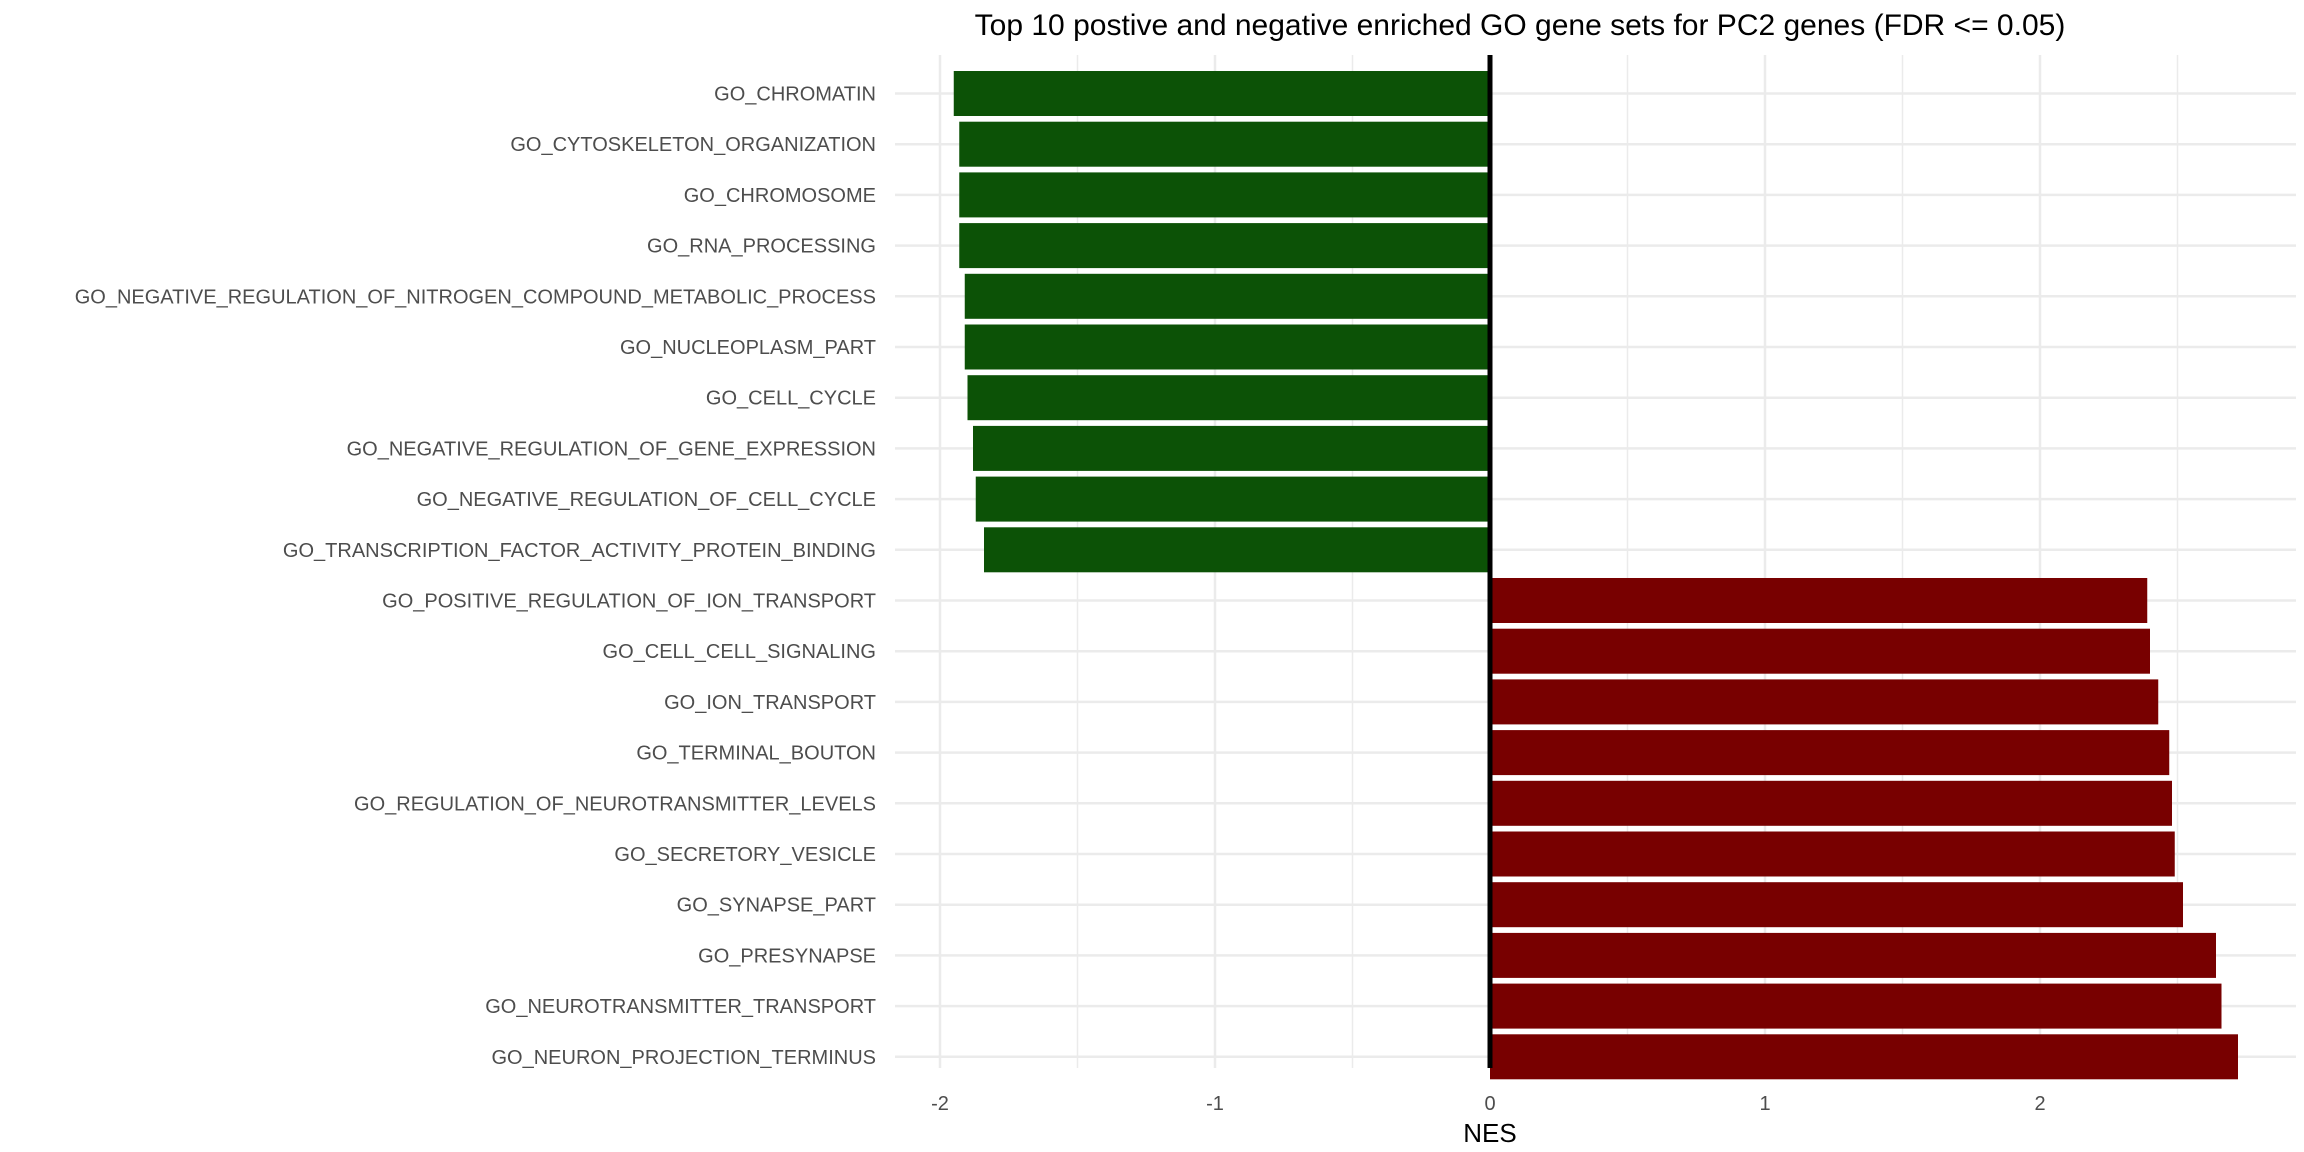 The height and width of the screenshot is (1152, 2304). What do you see at coordinates (629, 602) in the screenshot?
I see `category-label: GO_POSITIVE_REGULATION_OF_ION_TRANSPORT` at bounding box center [629, 602].